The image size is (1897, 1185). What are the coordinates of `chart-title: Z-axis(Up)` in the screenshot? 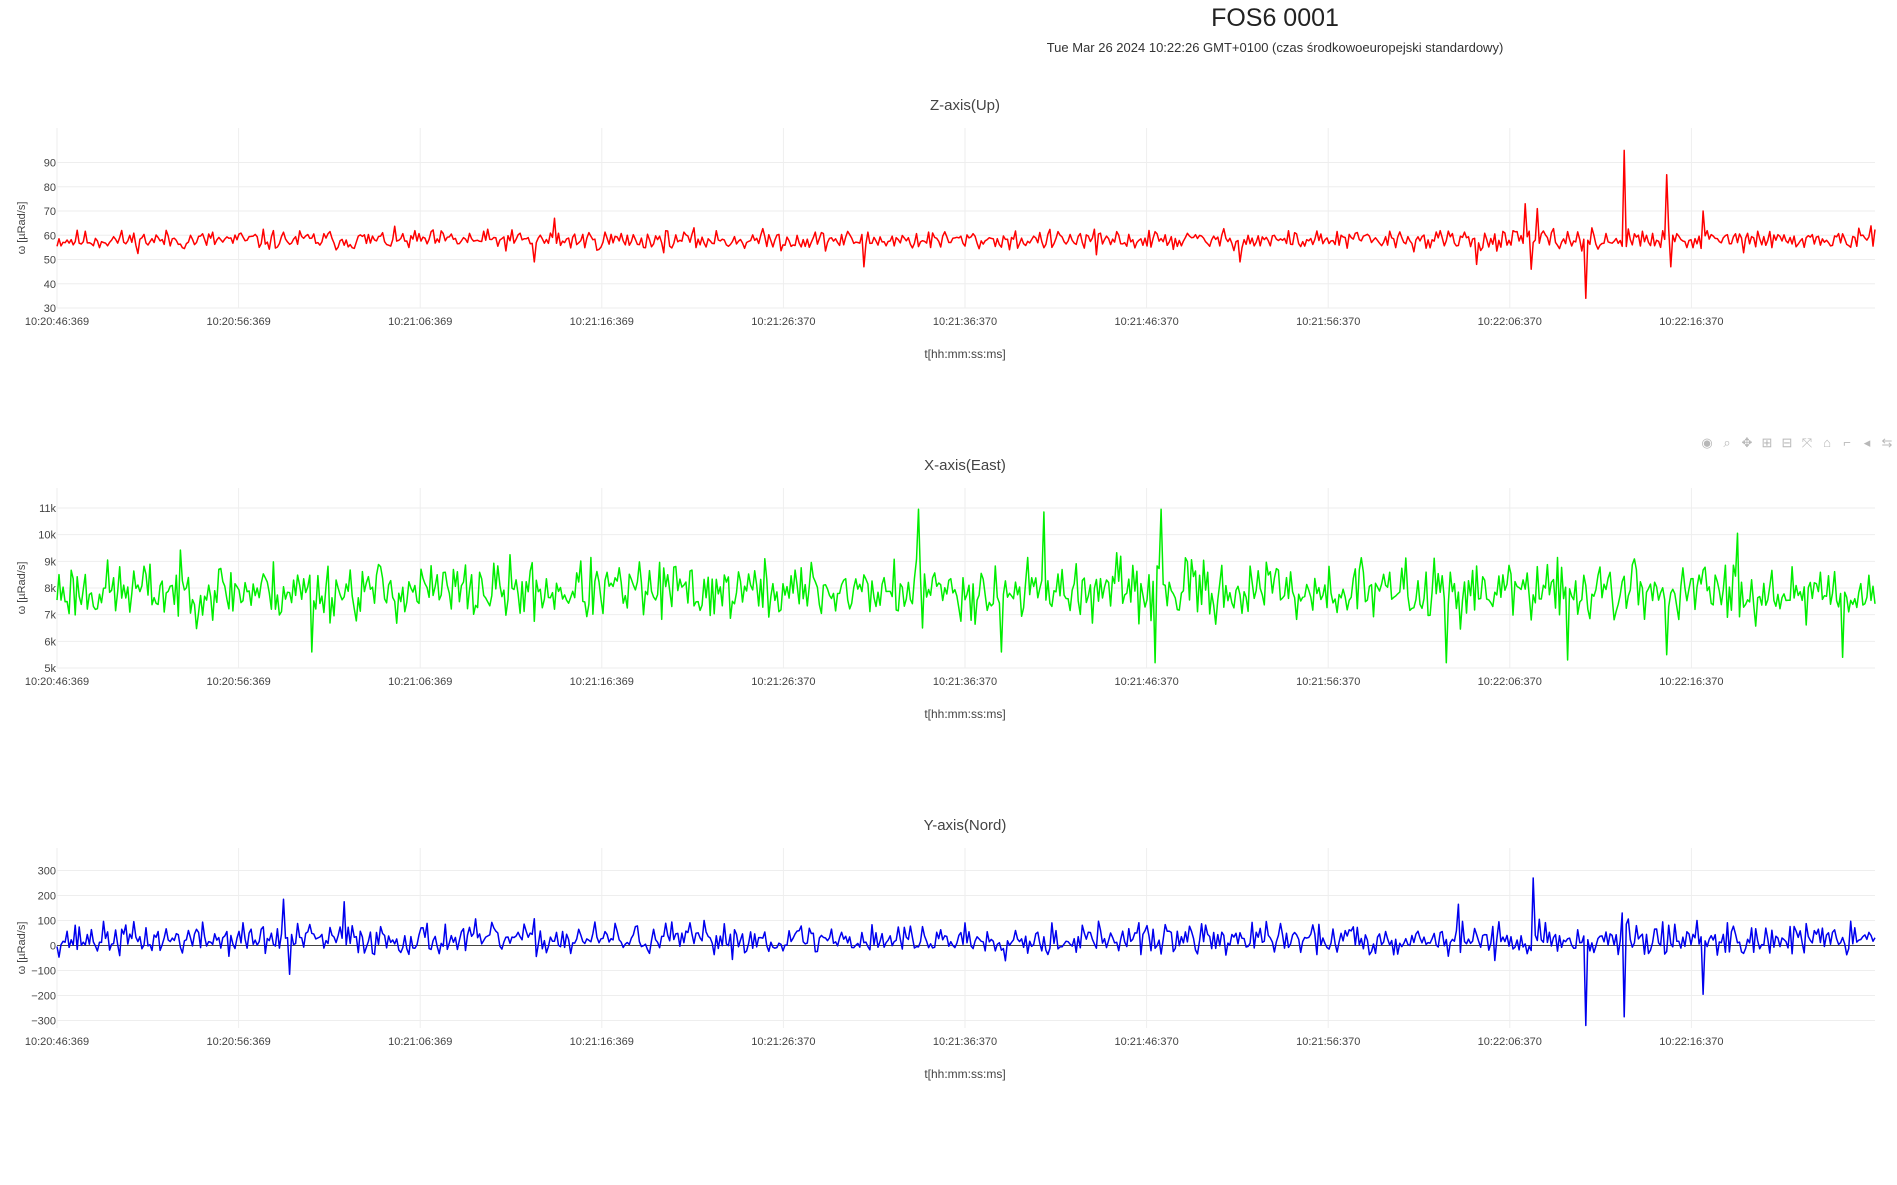 It's located at (965, 105).